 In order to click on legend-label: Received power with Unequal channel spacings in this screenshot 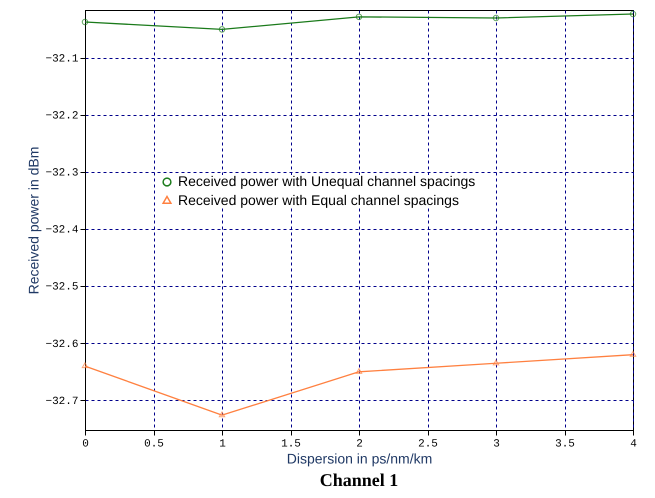, I will do `click(327, 181)`.